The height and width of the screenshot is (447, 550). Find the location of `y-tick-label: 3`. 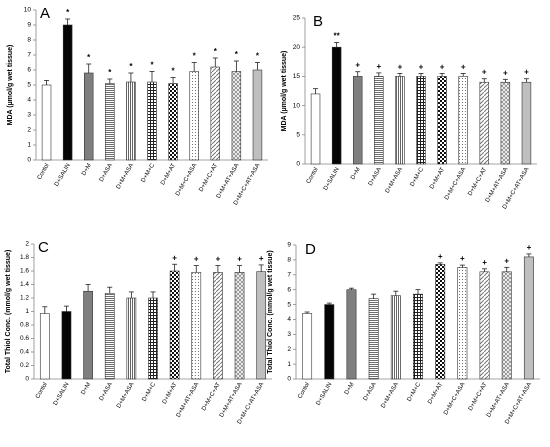

y-tick-label: 3 is located at coordinates (29, 115).